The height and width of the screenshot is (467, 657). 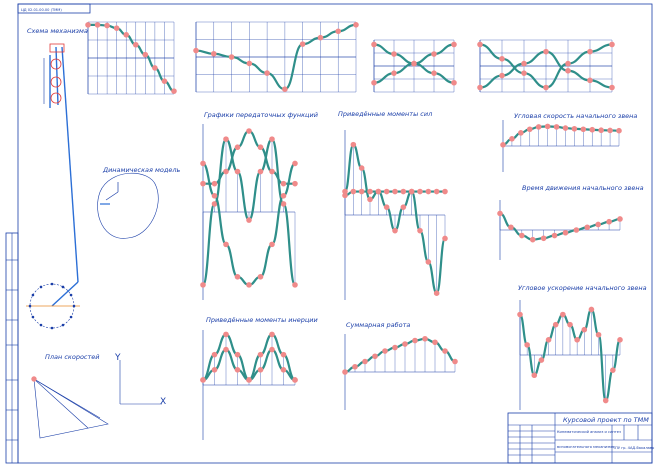 What do you see at coordinates (249, 357) in the screenshot?
I see `inertia-series-line` at bounding box center [249, 357].